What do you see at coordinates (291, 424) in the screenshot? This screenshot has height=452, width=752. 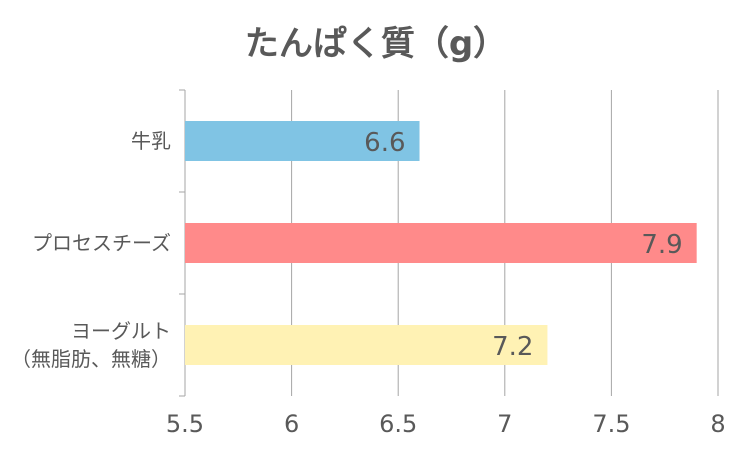 I see `x-tick-label: 6` at bounding box center [291, 424].